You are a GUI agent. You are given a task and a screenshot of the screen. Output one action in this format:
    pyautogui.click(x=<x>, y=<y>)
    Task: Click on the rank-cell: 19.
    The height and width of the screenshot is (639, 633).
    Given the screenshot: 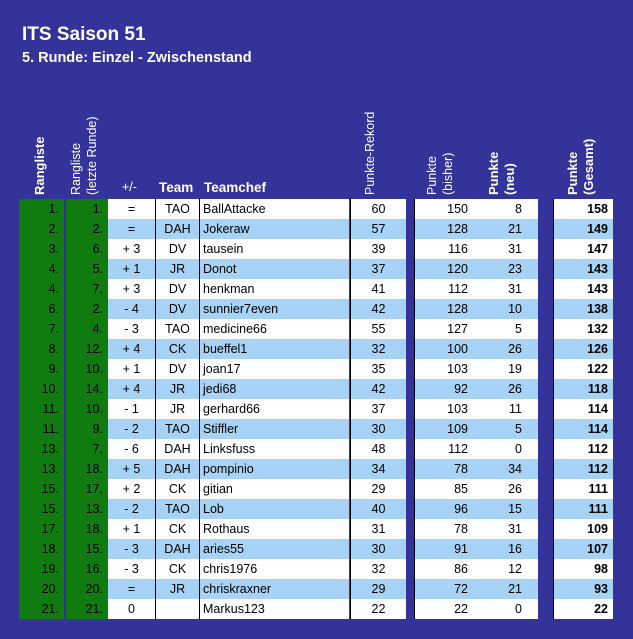 What is the action you would take?
    pyautogui.click(x=41, y=569)
    